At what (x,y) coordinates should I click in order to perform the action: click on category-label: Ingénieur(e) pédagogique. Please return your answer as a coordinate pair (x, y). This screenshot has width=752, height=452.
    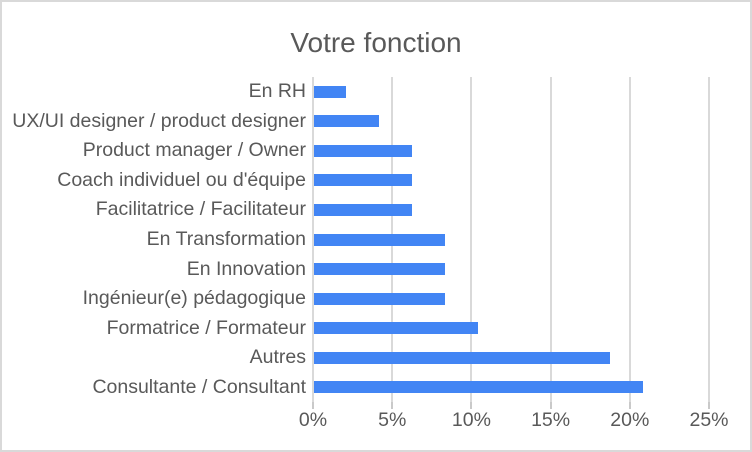
    Looking at the image, I should click on (194, 298).